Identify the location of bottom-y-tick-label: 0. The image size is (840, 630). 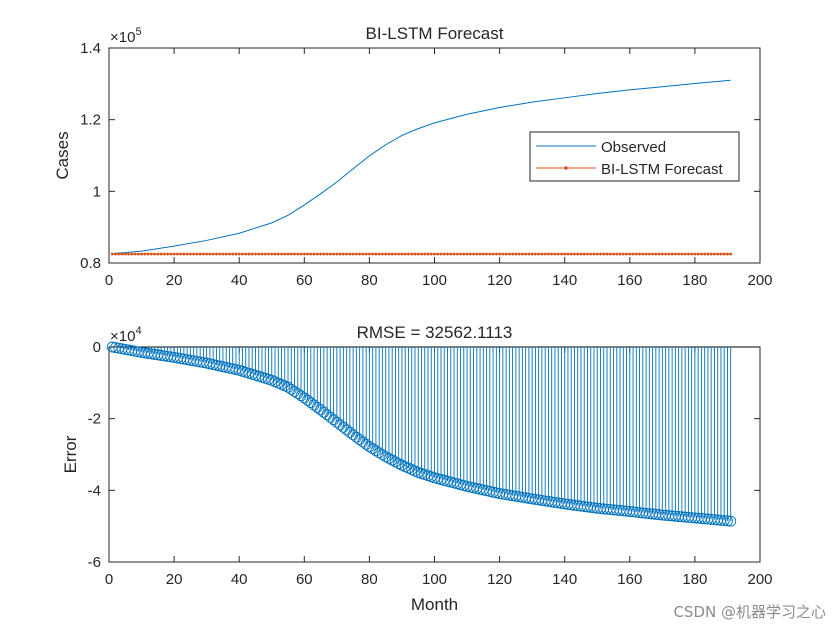
(97, 347).